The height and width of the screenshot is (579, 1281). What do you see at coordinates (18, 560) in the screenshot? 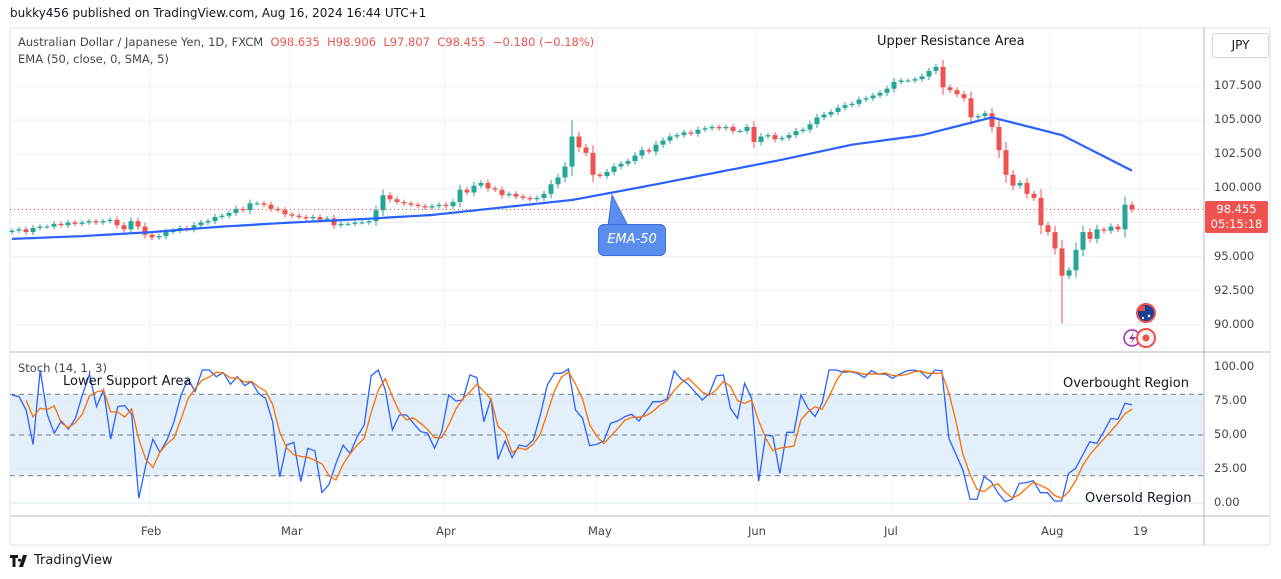
I see `tradingview-logo-icon` at bounding box center [18, 560].